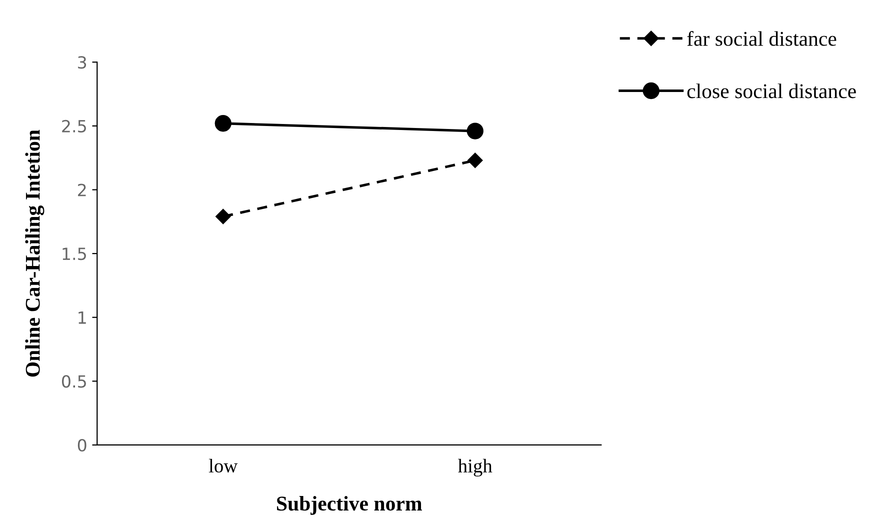 The height and width of the screenshot is (531, 875). Describe the element at coordinates (761, 38) in the screenshot. I see `legend-label: far social distance` at that location.